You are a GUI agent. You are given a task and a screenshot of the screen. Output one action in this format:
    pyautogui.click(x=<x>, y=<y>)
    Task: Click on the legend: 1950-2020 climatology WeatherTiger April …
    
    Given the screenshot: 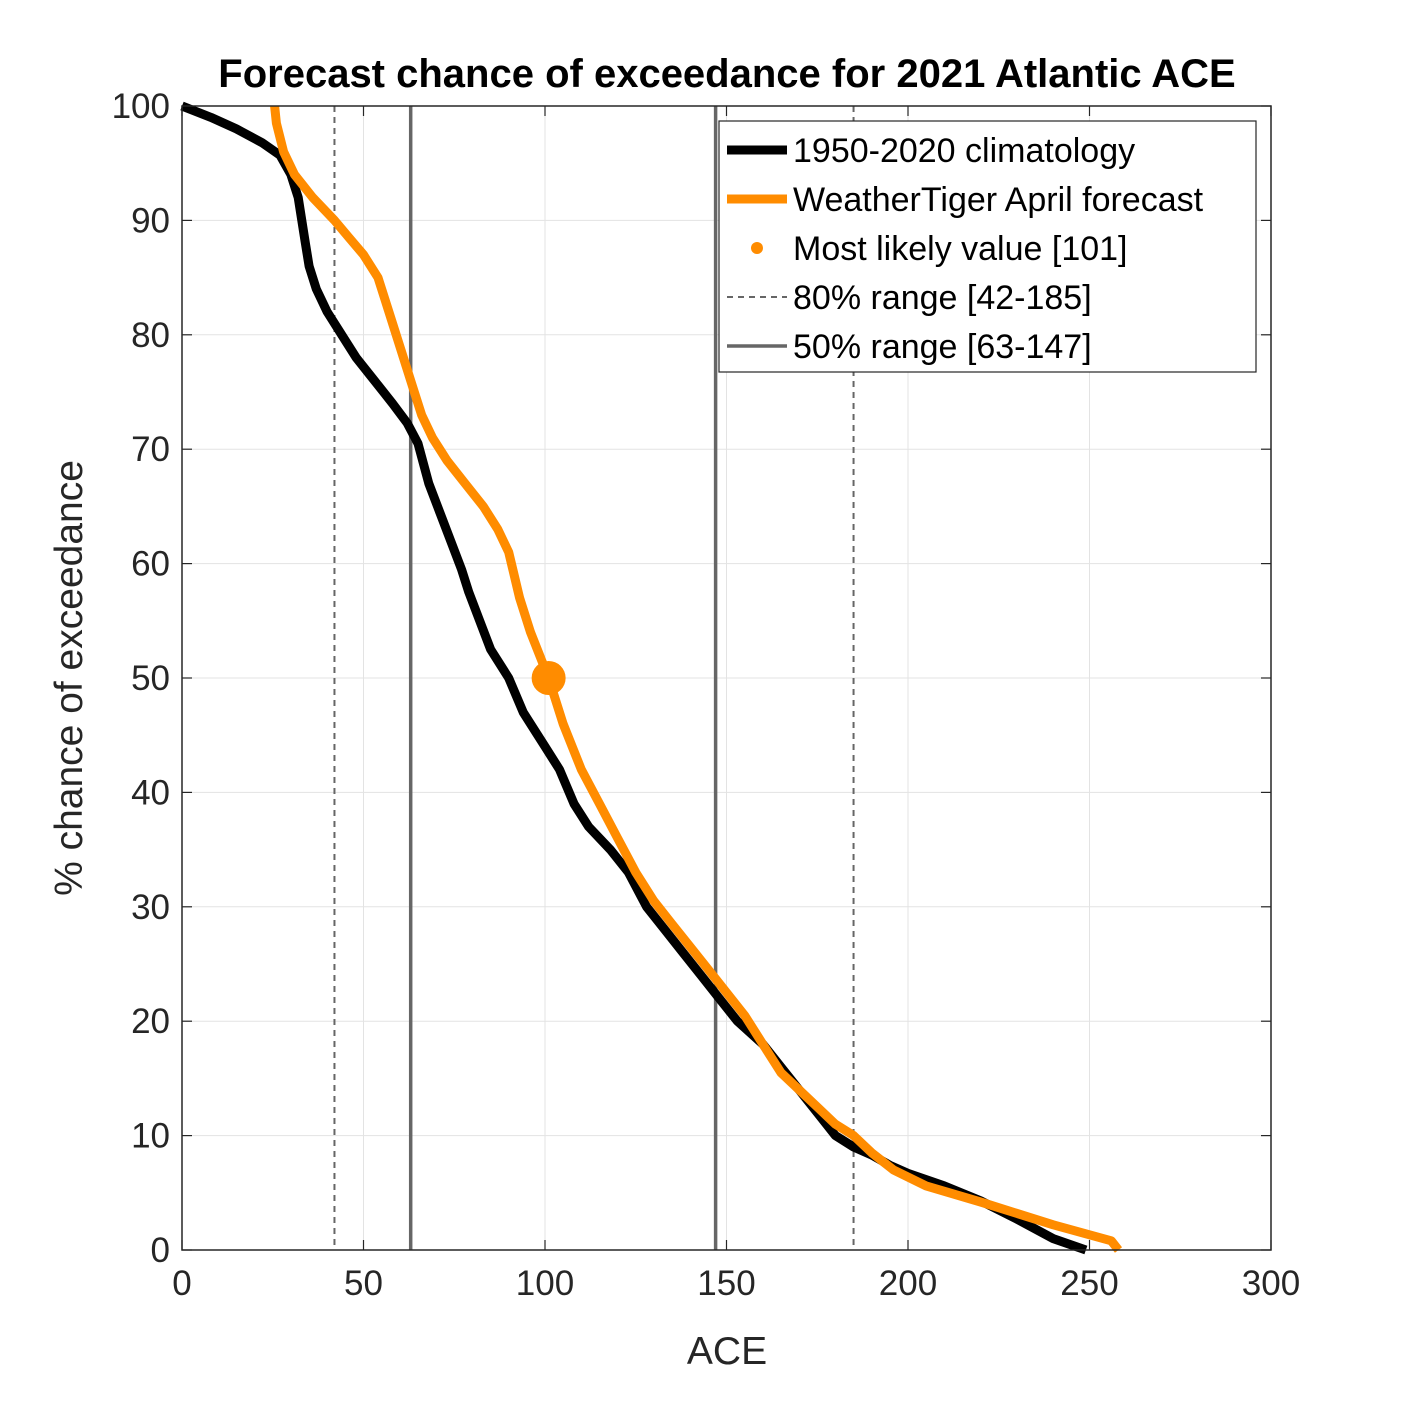 What is the action you would take?
    pyautogui.click(x=987, y=246)
    